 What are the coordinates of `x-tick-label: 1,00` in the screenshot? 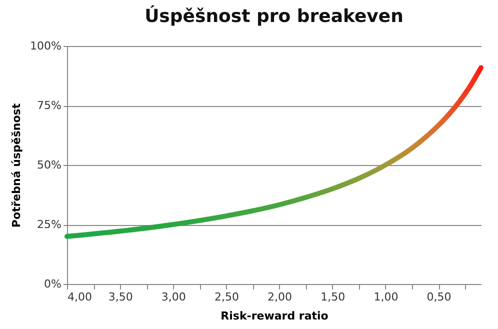 It's located at (386, 297).